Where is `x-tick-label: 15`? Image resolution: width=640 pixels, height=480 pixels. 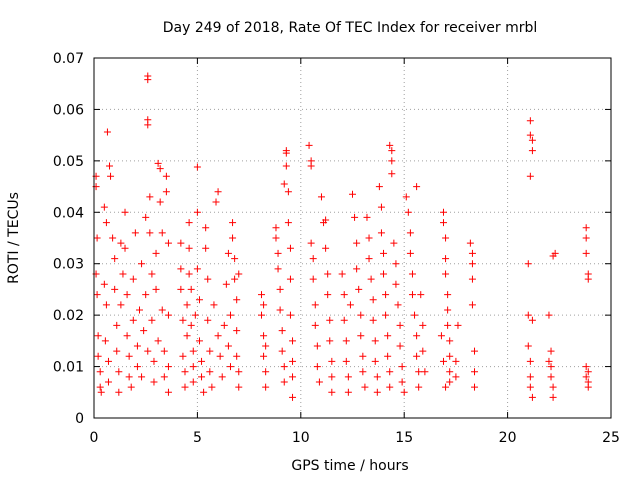 x-tick-label: 15 is located at coordinates (404, 438).